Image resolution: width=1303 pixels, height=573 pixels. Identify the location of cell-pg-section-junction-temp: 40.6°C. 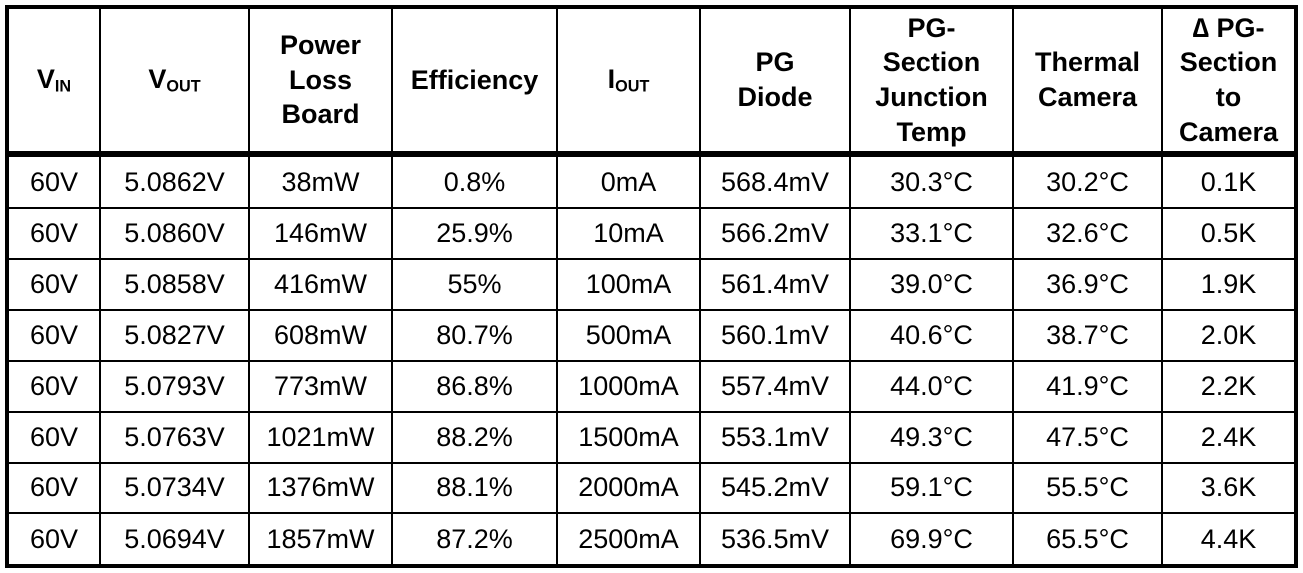
(931, 335).